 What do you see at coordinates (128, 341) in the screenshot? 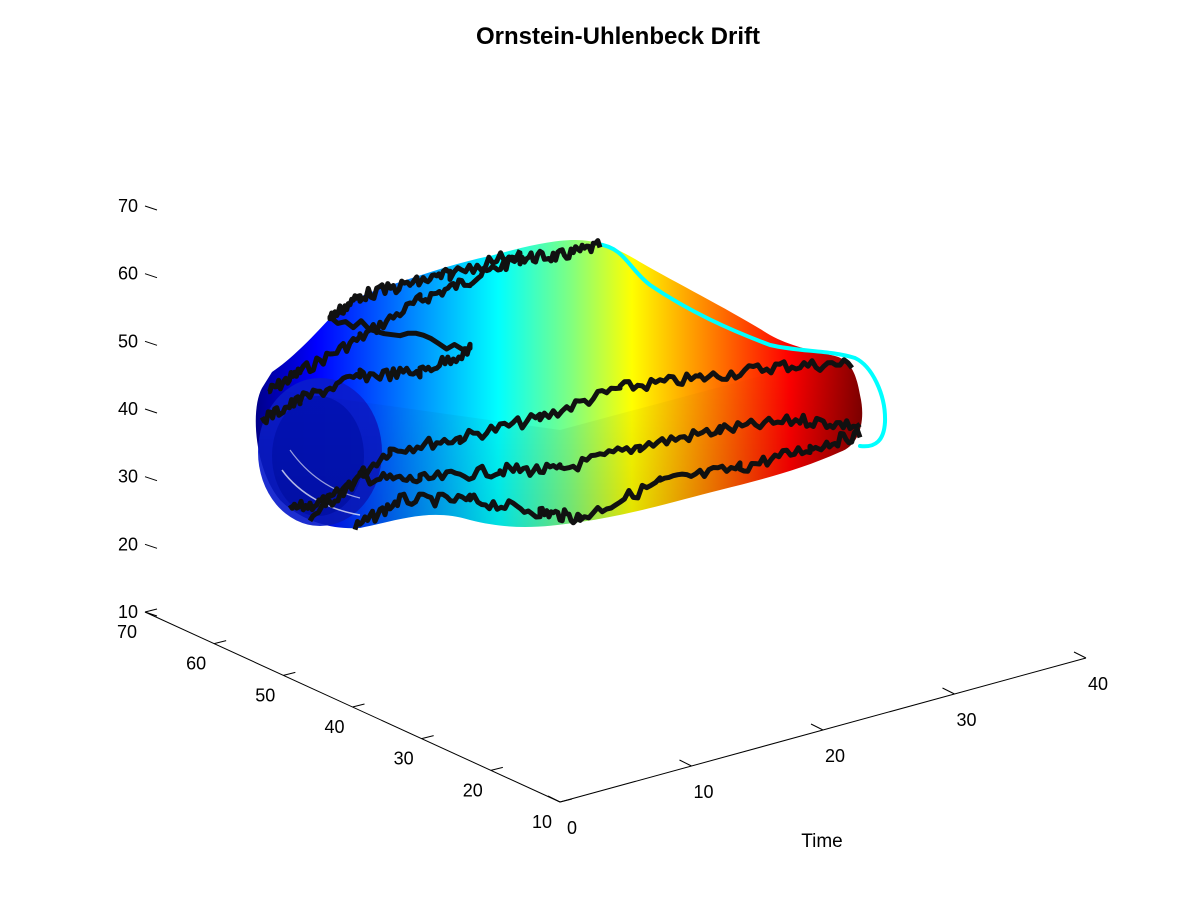
I see `z-tick-label: 50` at bounding box center [128, 341].